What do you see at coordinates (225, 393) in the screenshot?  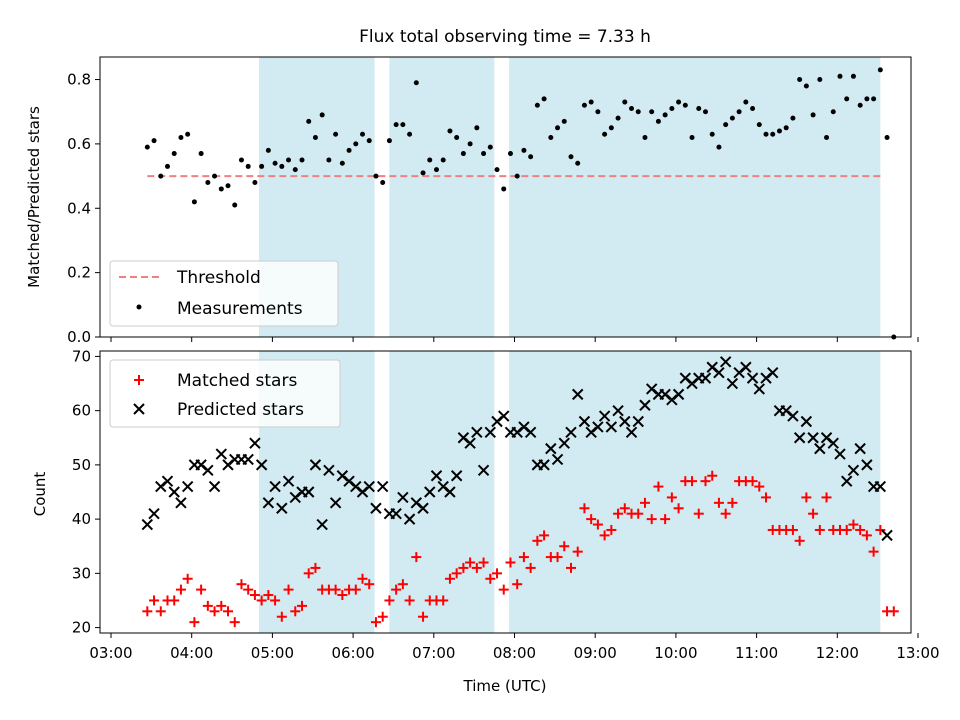 I see `bottom-legend: Matched stars Predicted stars` at bounding box center [225, 393].